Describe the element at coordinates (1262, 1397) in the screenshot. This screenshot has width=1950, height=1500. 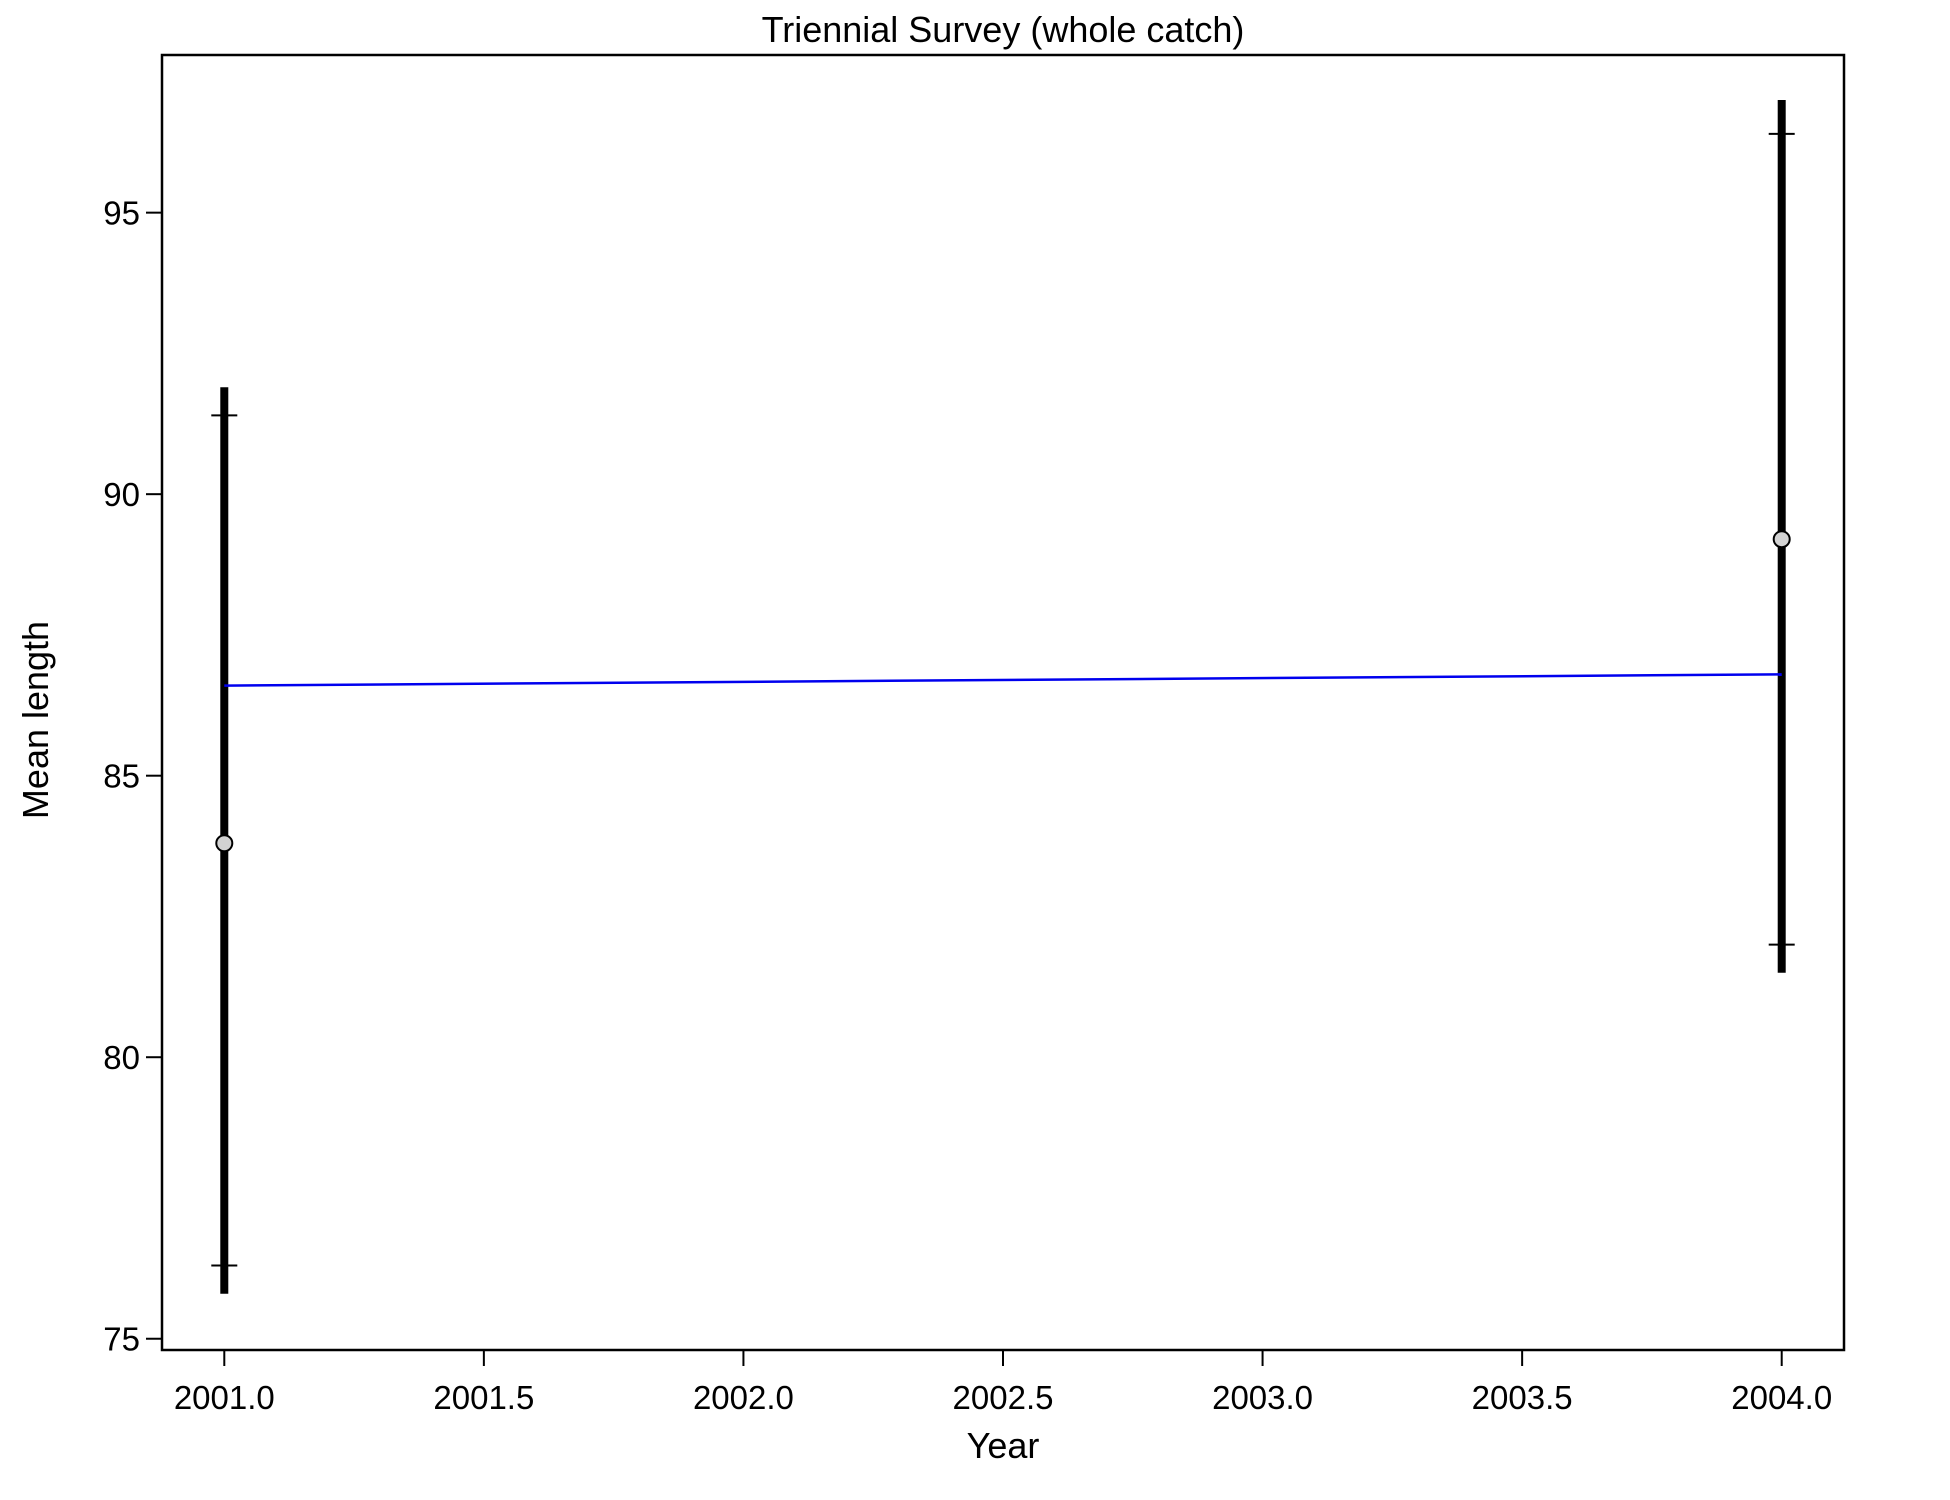
I see `x-tick-label-4: 2003.0` at that location.